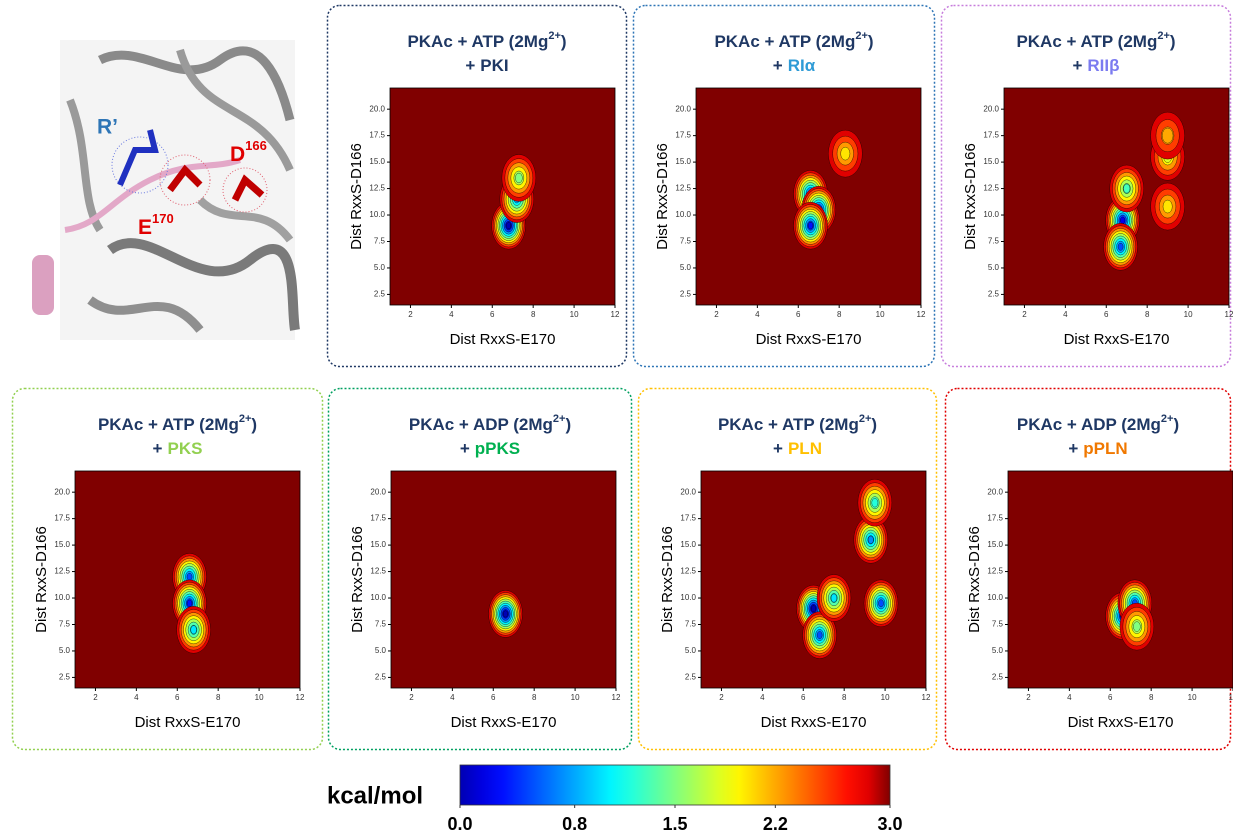  I want to click on x-tick-label: 8, so click(839, 314).